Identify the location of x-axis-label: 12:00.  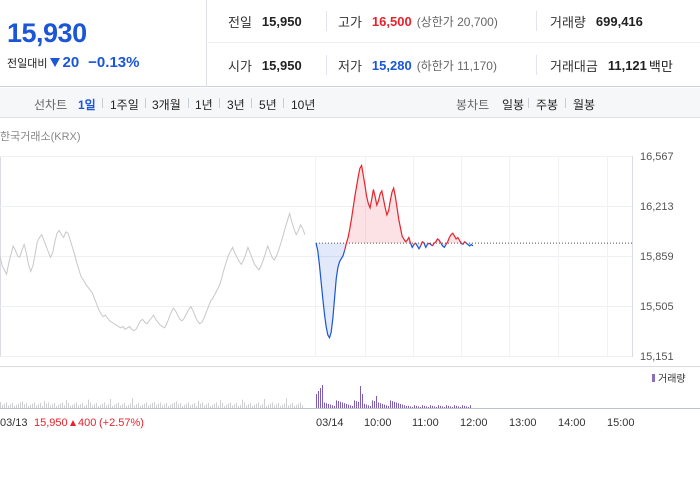
(474, 423).